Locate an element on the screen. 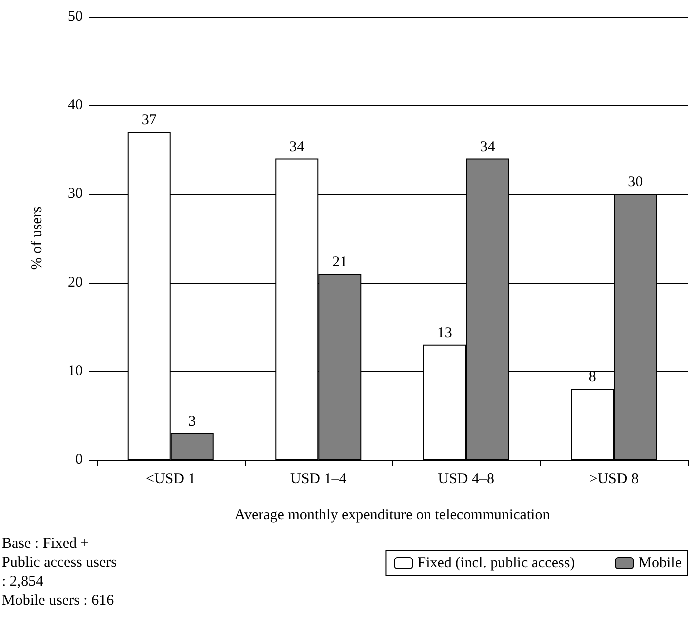 This screenshot has width=696, height=631. y-tick-label: 10 is located at coordinates (75, 371).